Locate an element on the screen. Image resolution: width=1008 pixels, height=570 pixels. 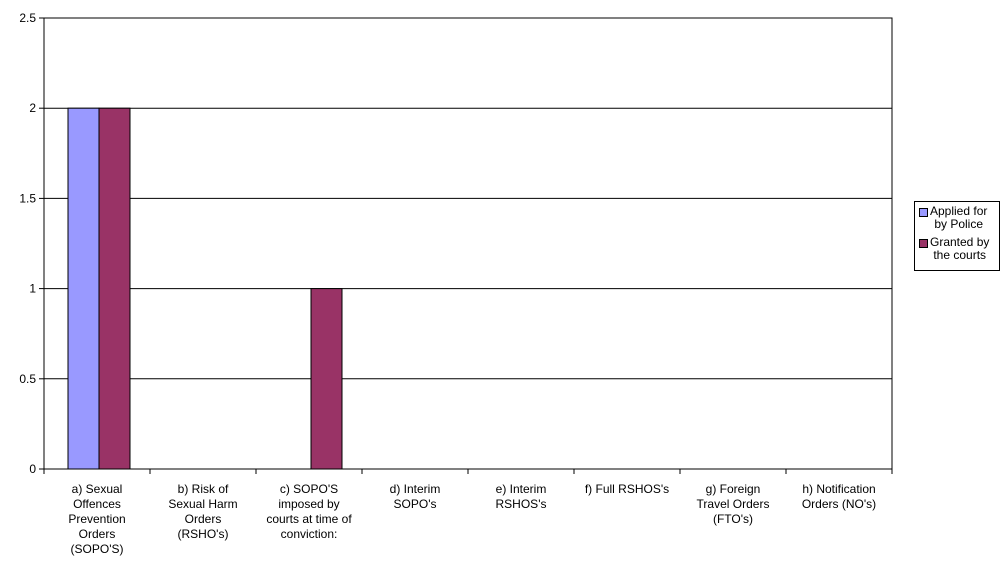
y-tick-label: 1 is located at coordinates (32, 289).